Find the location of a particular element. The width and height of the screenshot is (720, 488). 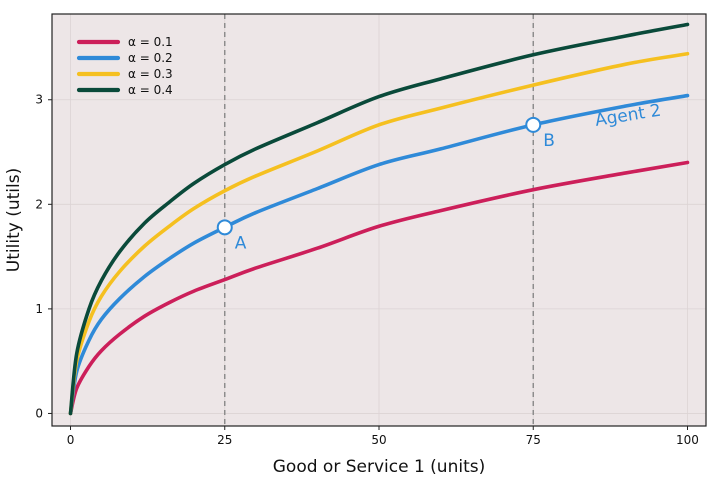

point-b-marker is located at coordinates (533, 124).